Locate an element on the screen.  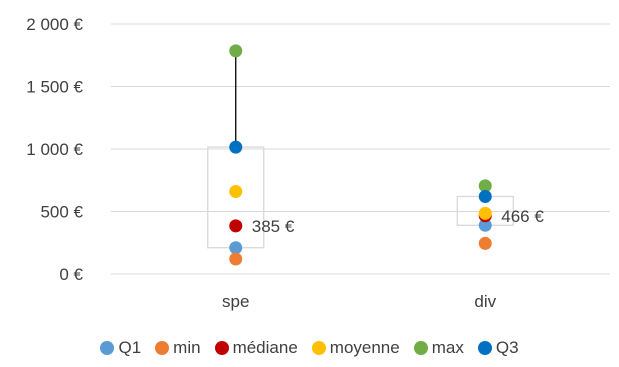
legend-item-max: max is located at coordinates (438, 348).